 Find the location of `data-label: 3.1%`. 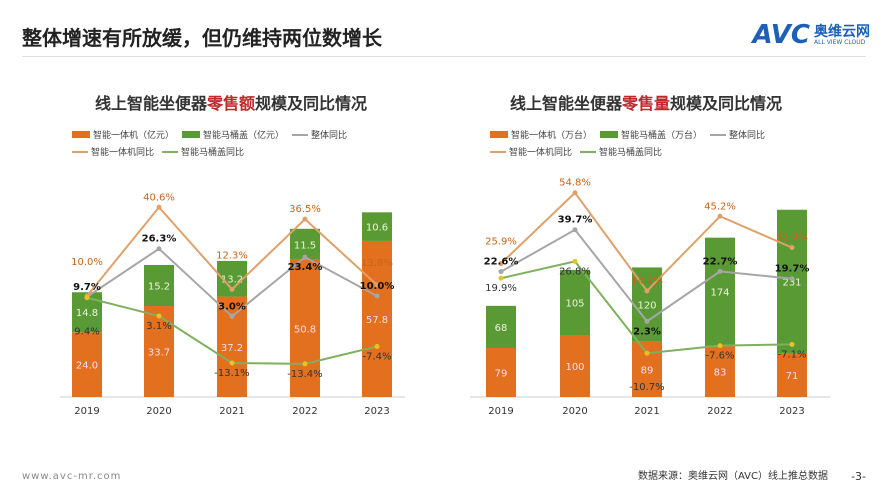

data-label: 3.1% is located at coordinates (158, 326).